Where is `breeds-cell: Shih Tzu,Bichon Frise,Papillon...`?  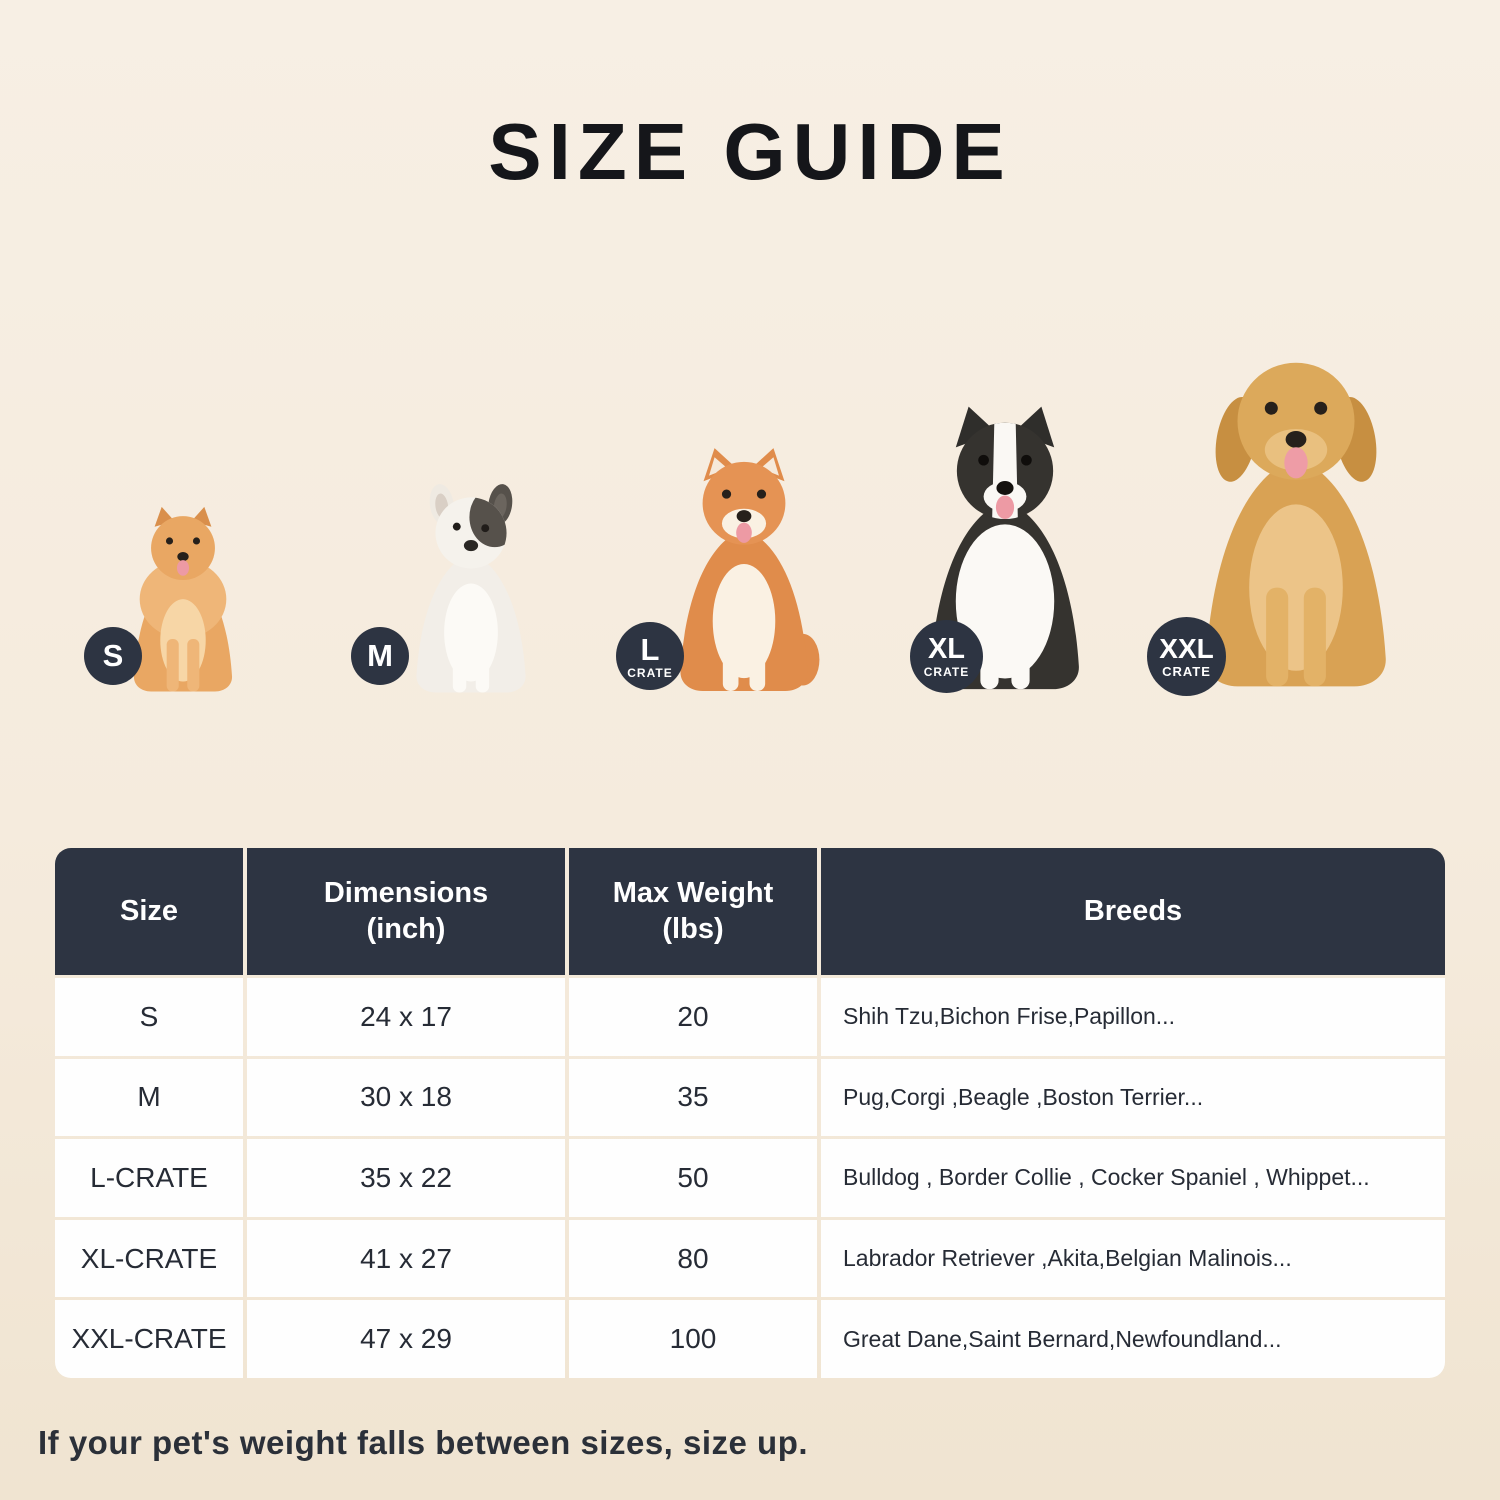
breeds-cell: Shih Tzu,Bichon Frise,Papillon... is located at coordinates (1133, 1017).